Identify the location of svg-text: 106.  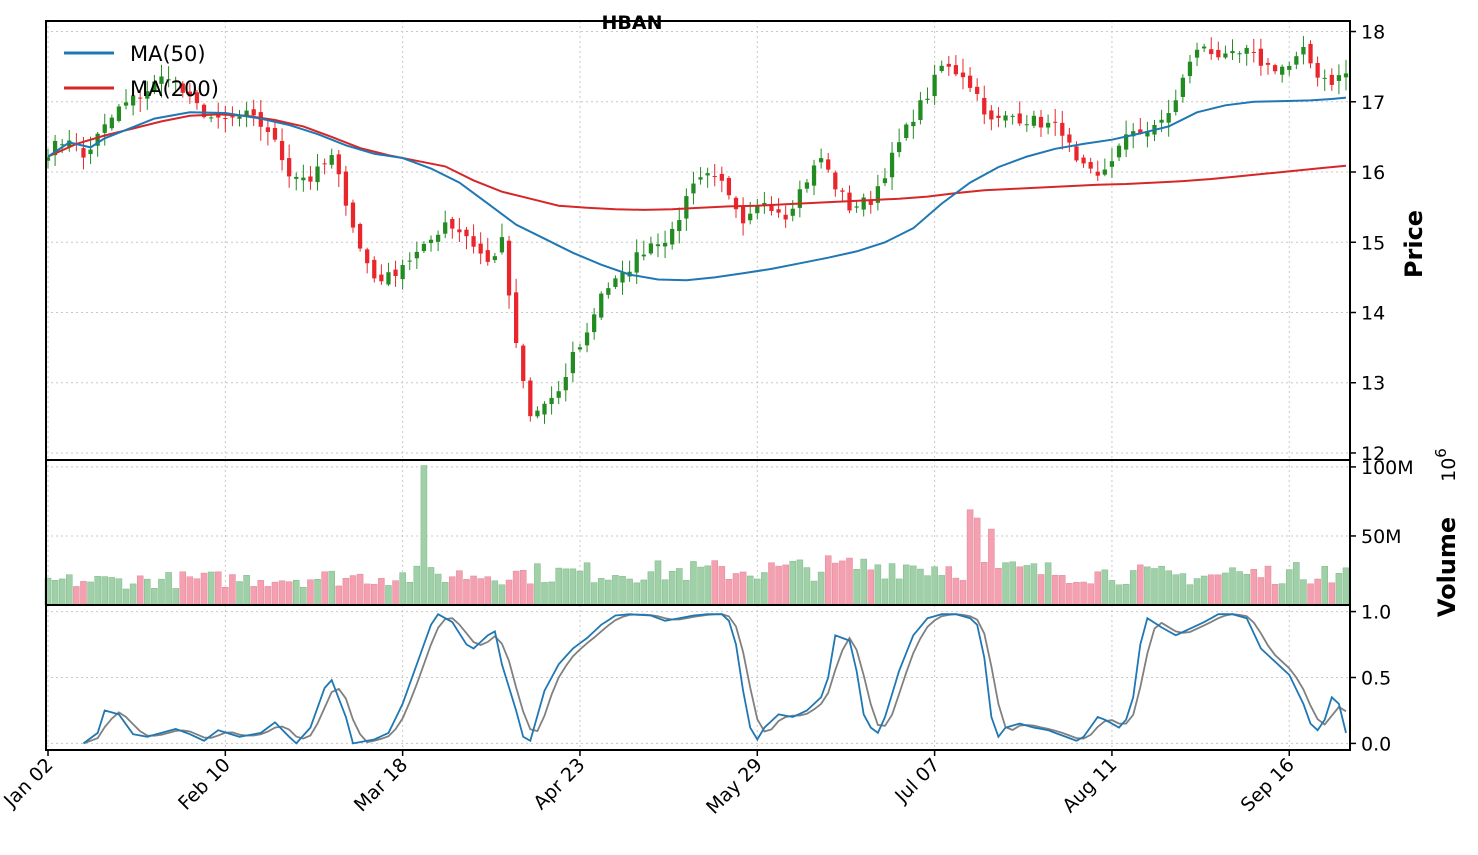
(1446, 465).